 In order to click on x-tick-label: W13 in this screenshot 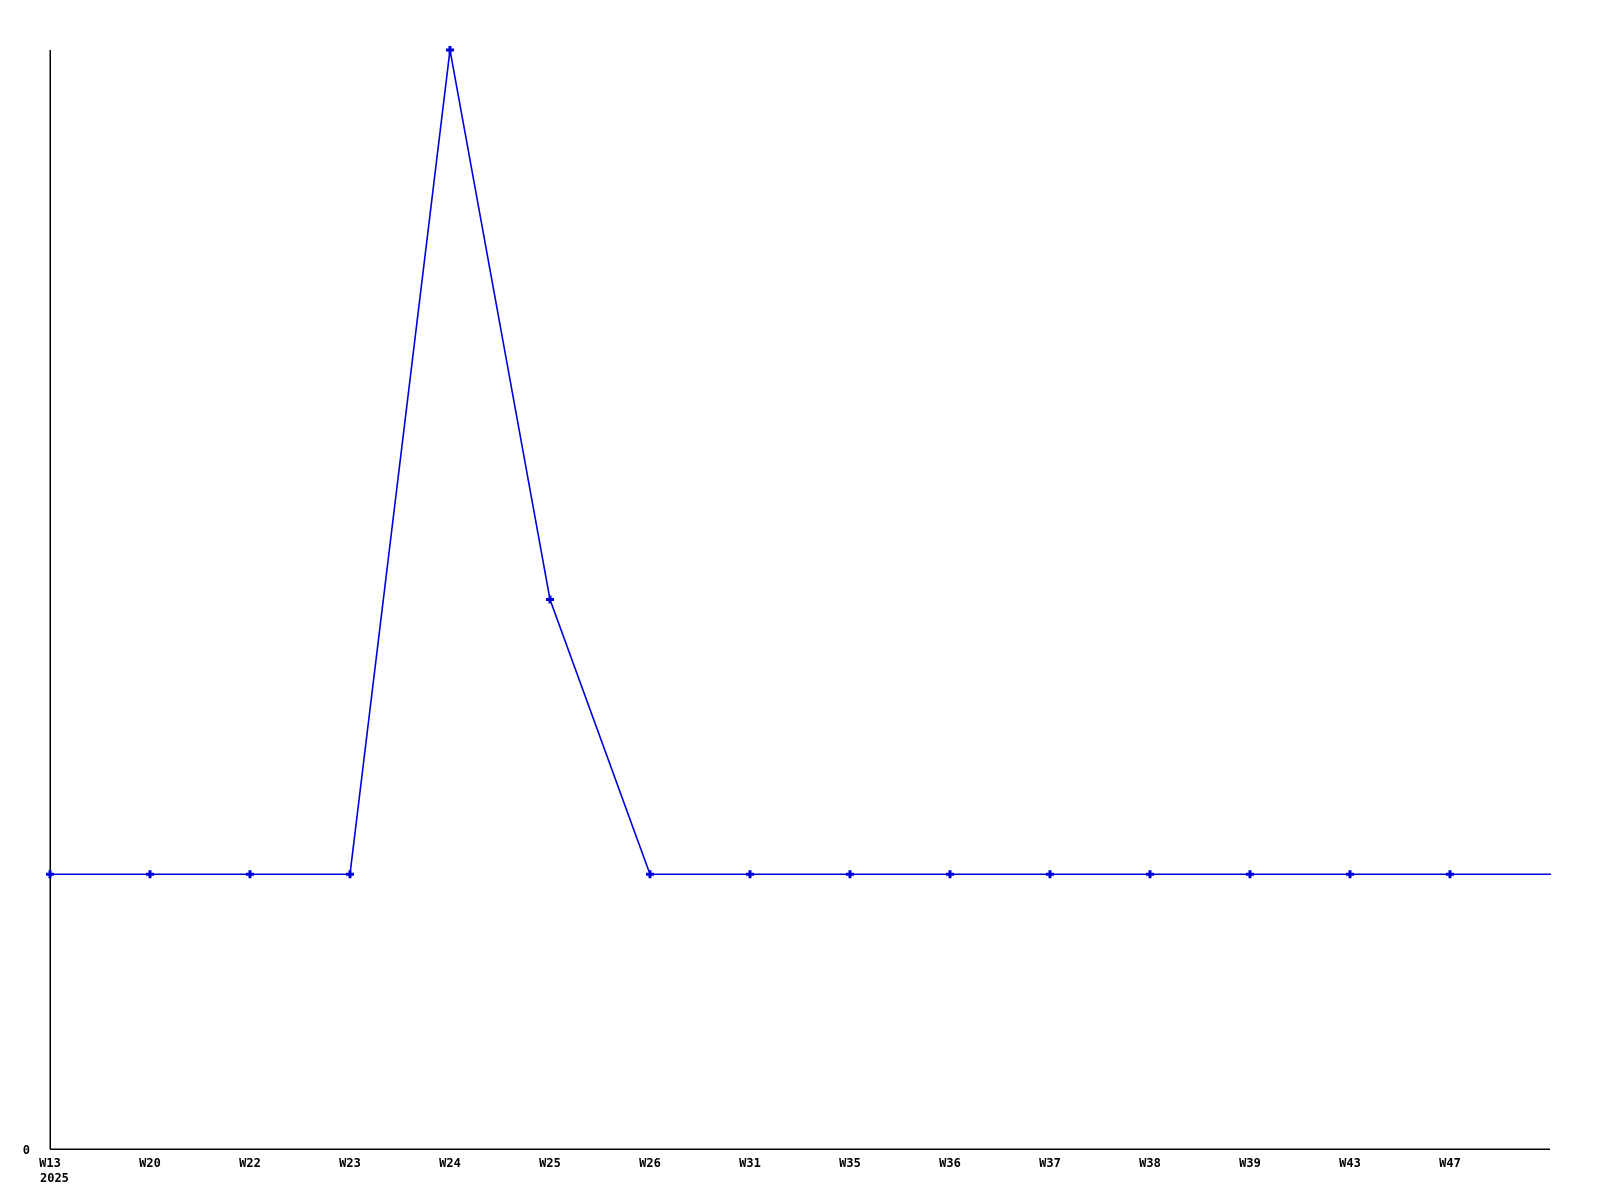, I will do `click(50, 1163)`.